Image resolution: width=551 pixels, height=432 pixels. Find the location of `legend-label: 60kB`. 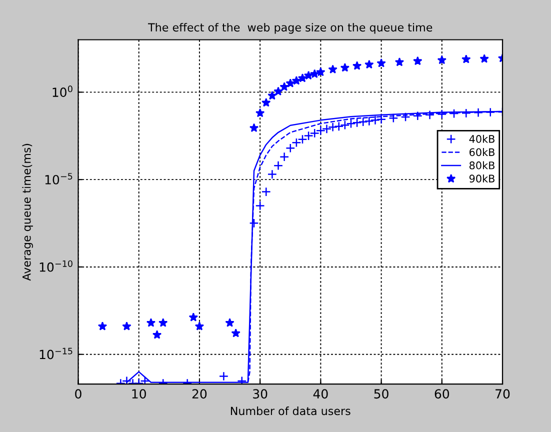

legend-label: 60kB is located at coordinates (482, 152).